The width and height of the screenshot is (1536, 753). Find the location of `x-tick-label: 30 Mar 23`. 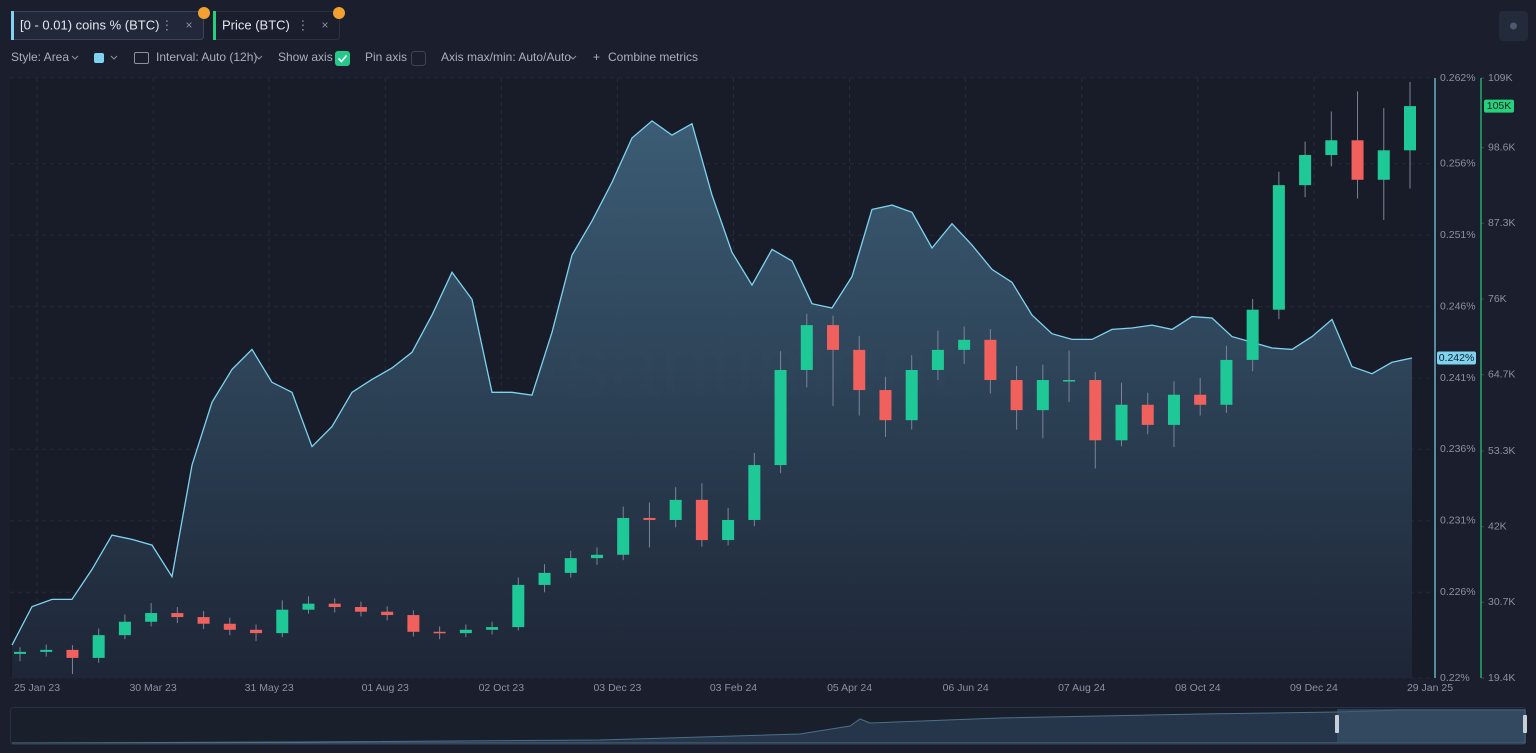

x-tick-label: 30 Mar 23 is located at coordinates (152, 688).